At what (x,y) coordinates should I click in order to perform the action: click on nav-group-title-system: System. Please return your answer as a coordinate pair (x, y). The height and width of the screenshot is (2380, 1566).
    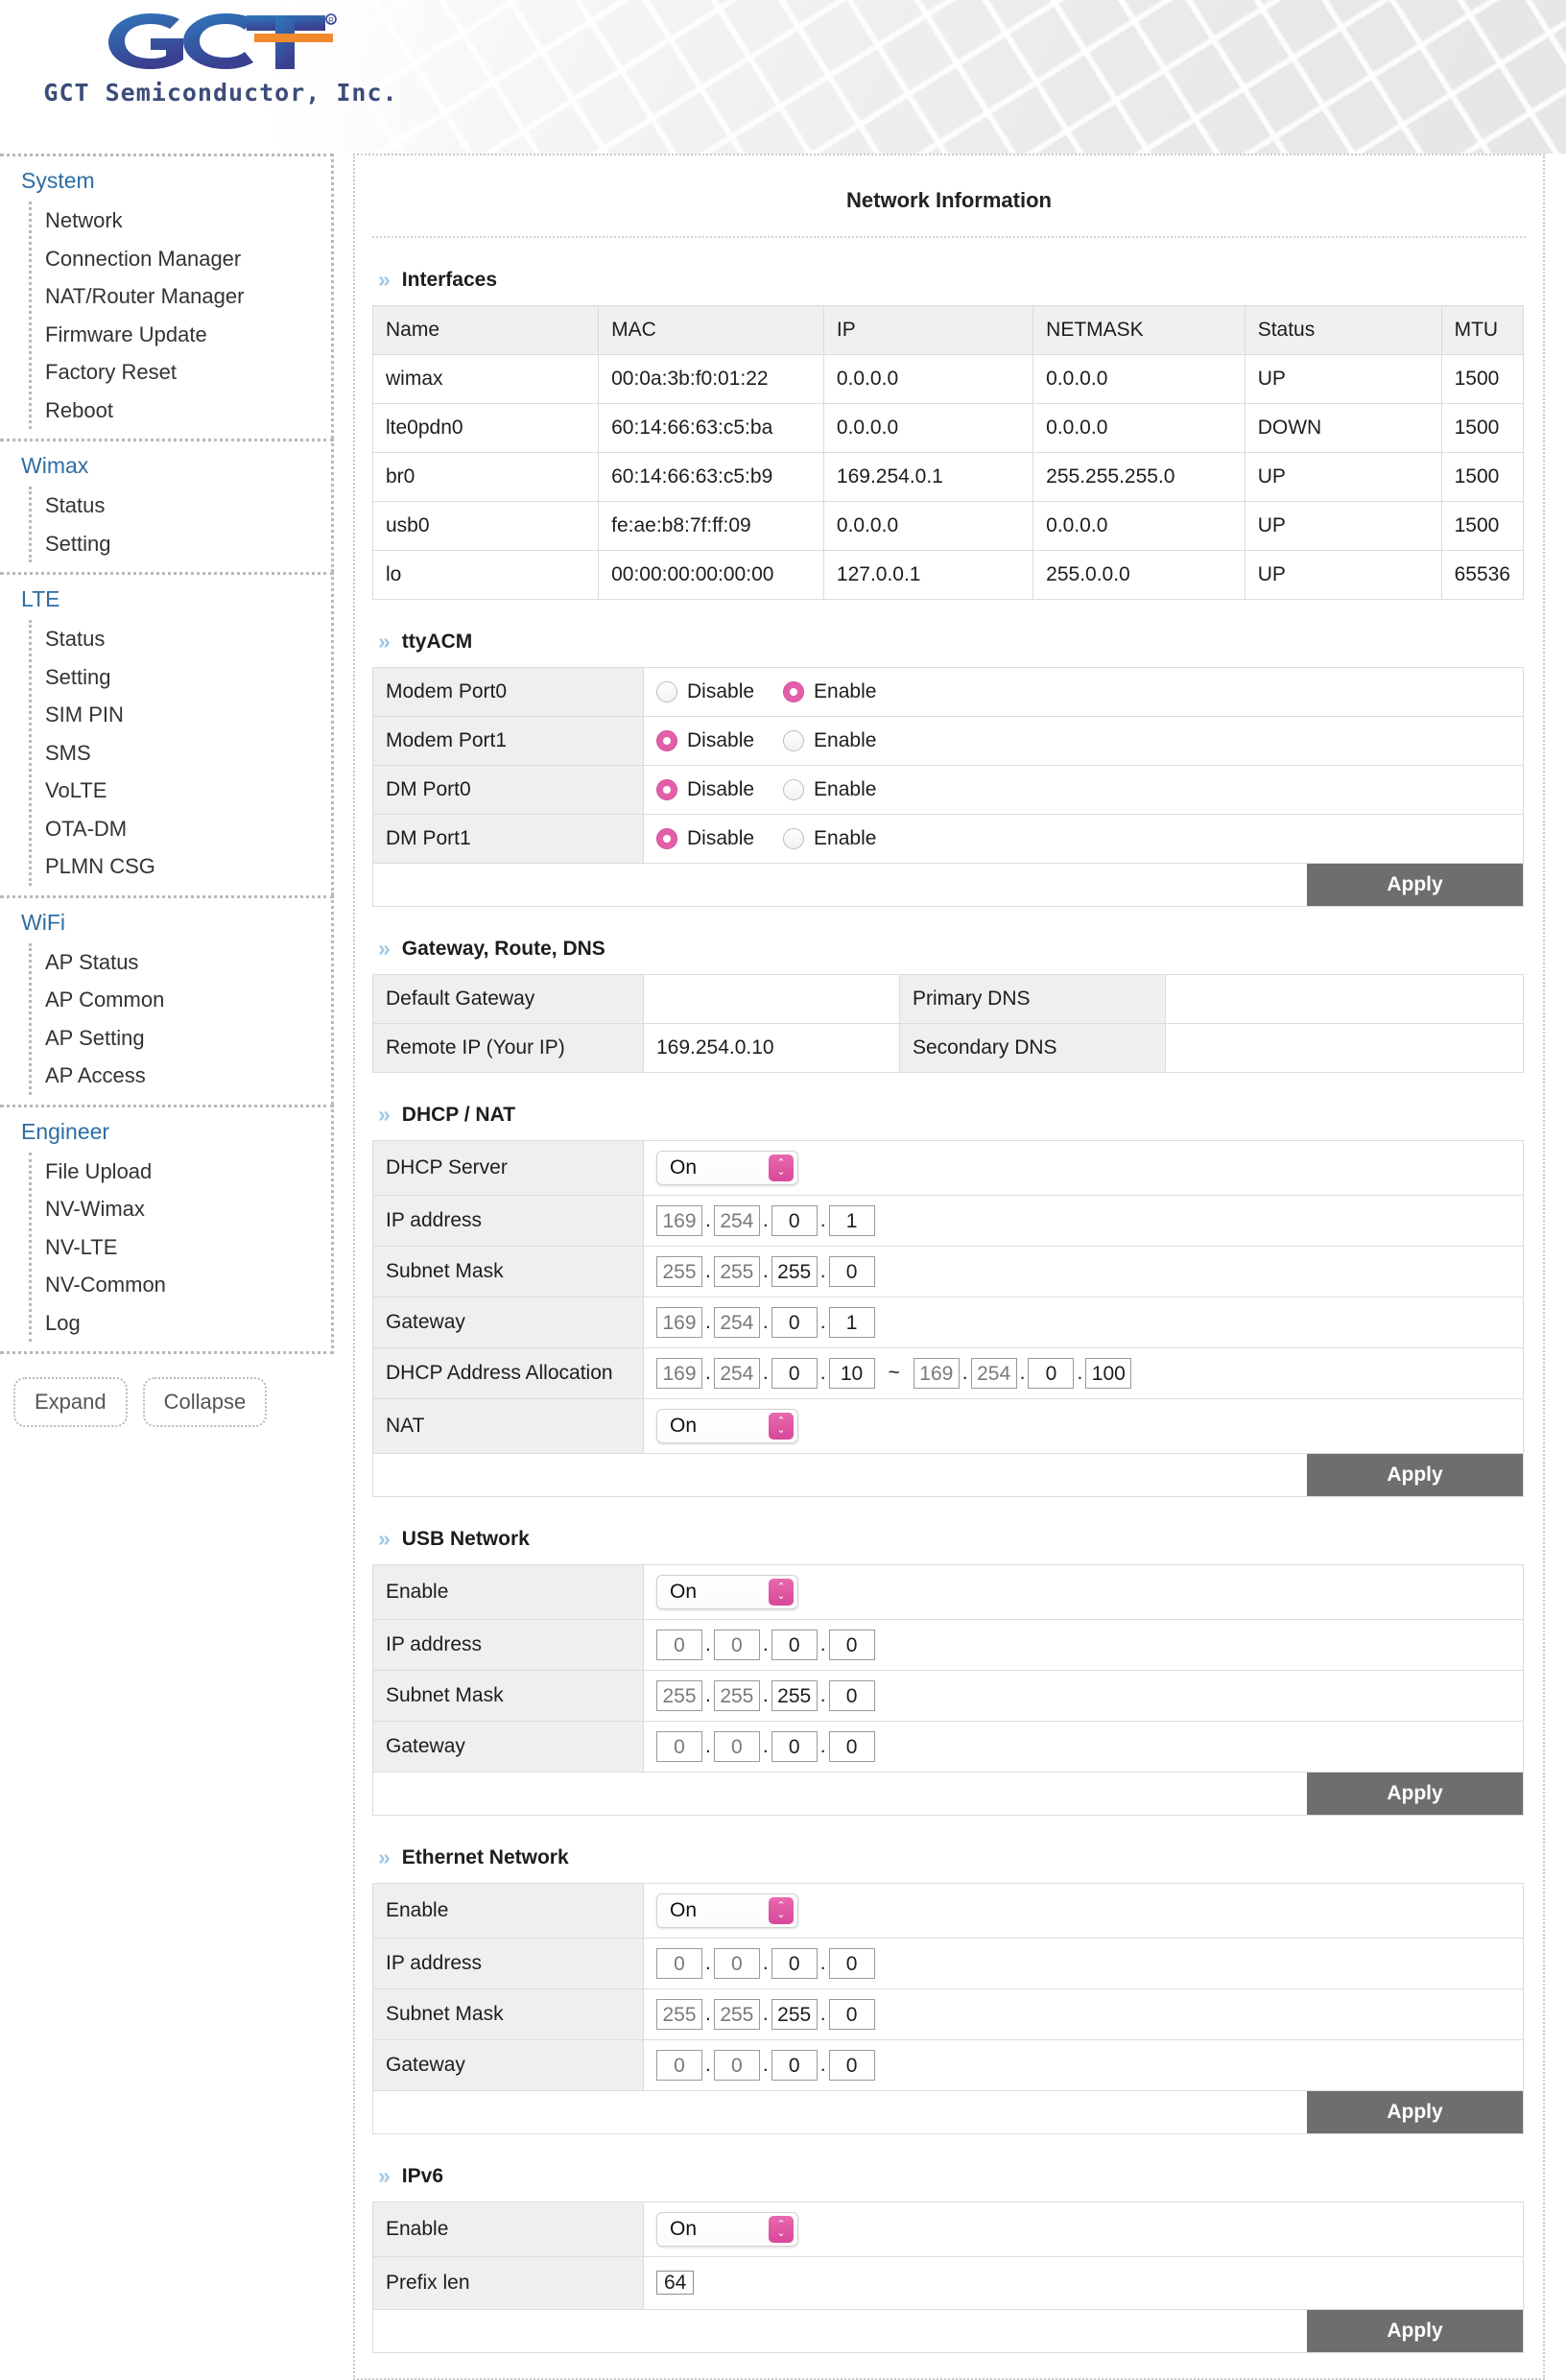
    Looking at the image, I should click on (58, 181).